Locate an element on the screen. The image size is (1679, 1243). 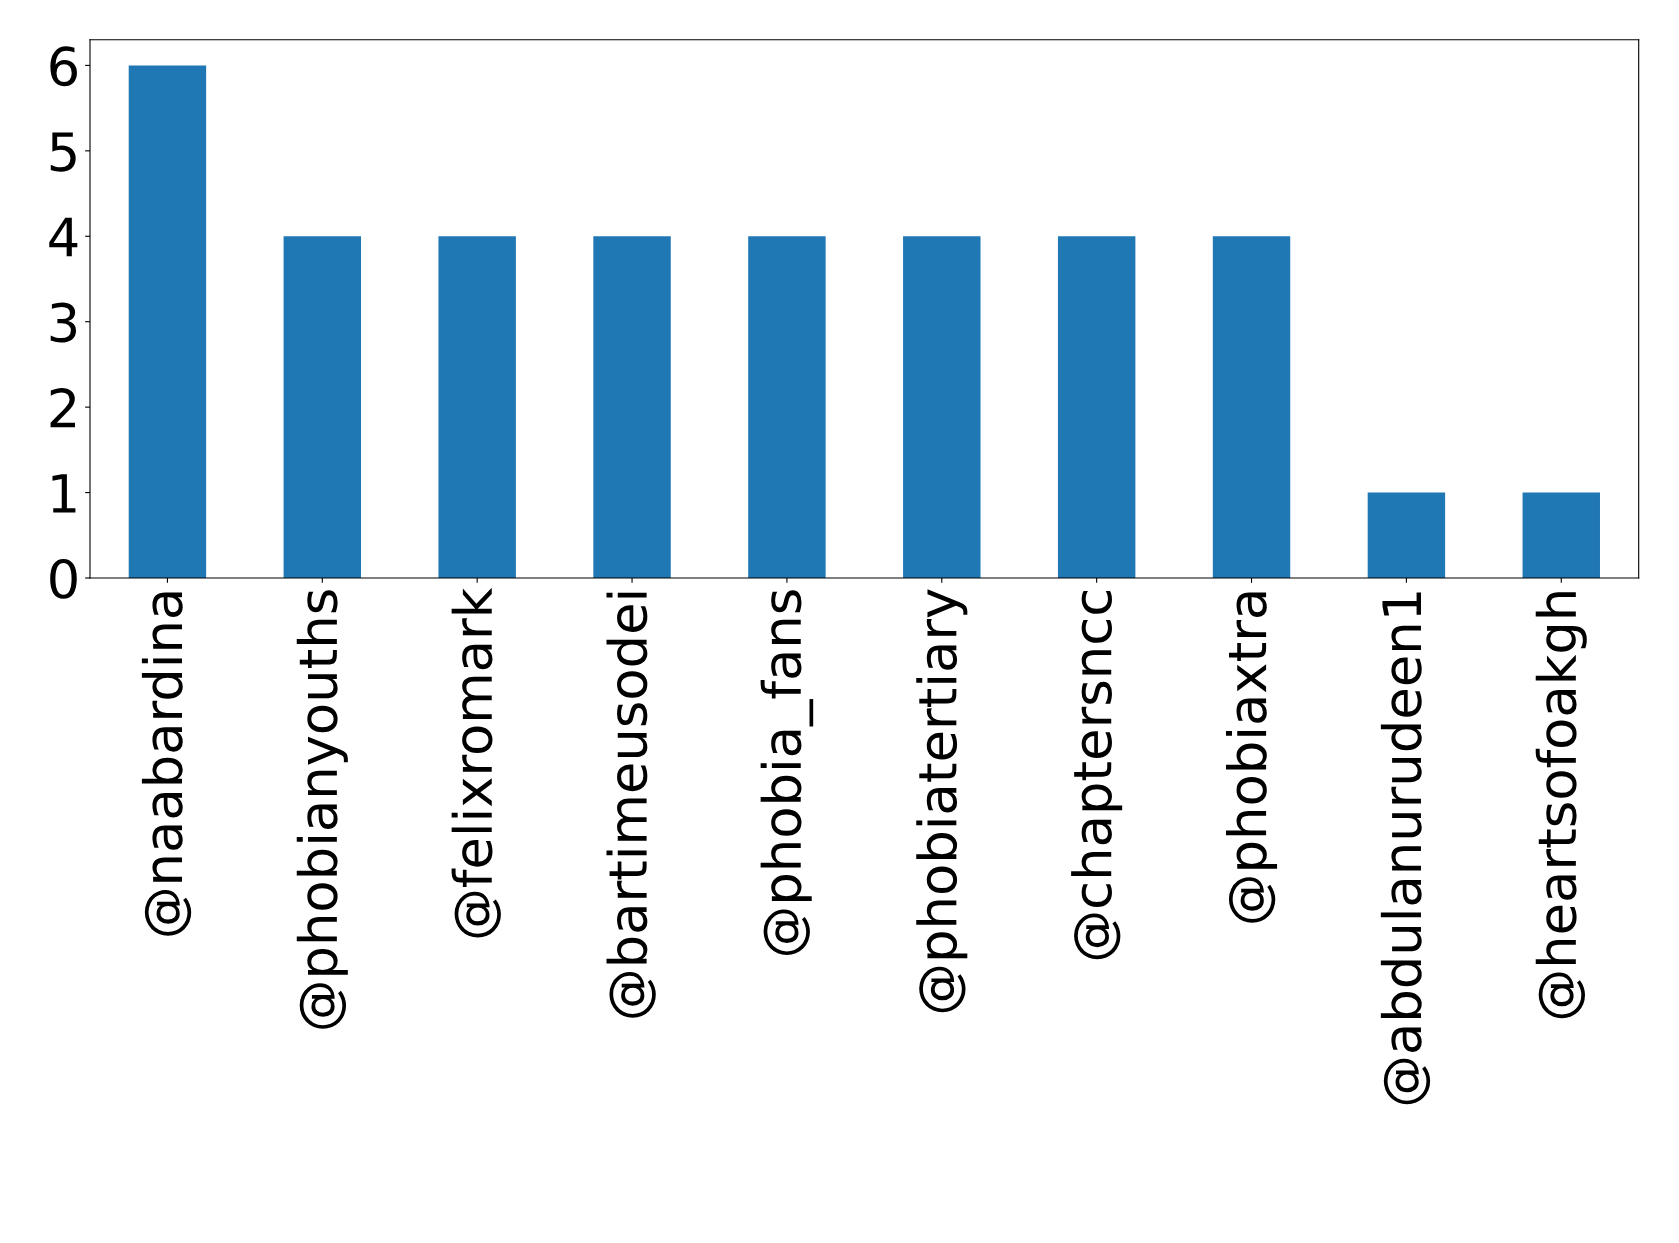
y-tick-label: 5 is located at coordinates (63, 152).